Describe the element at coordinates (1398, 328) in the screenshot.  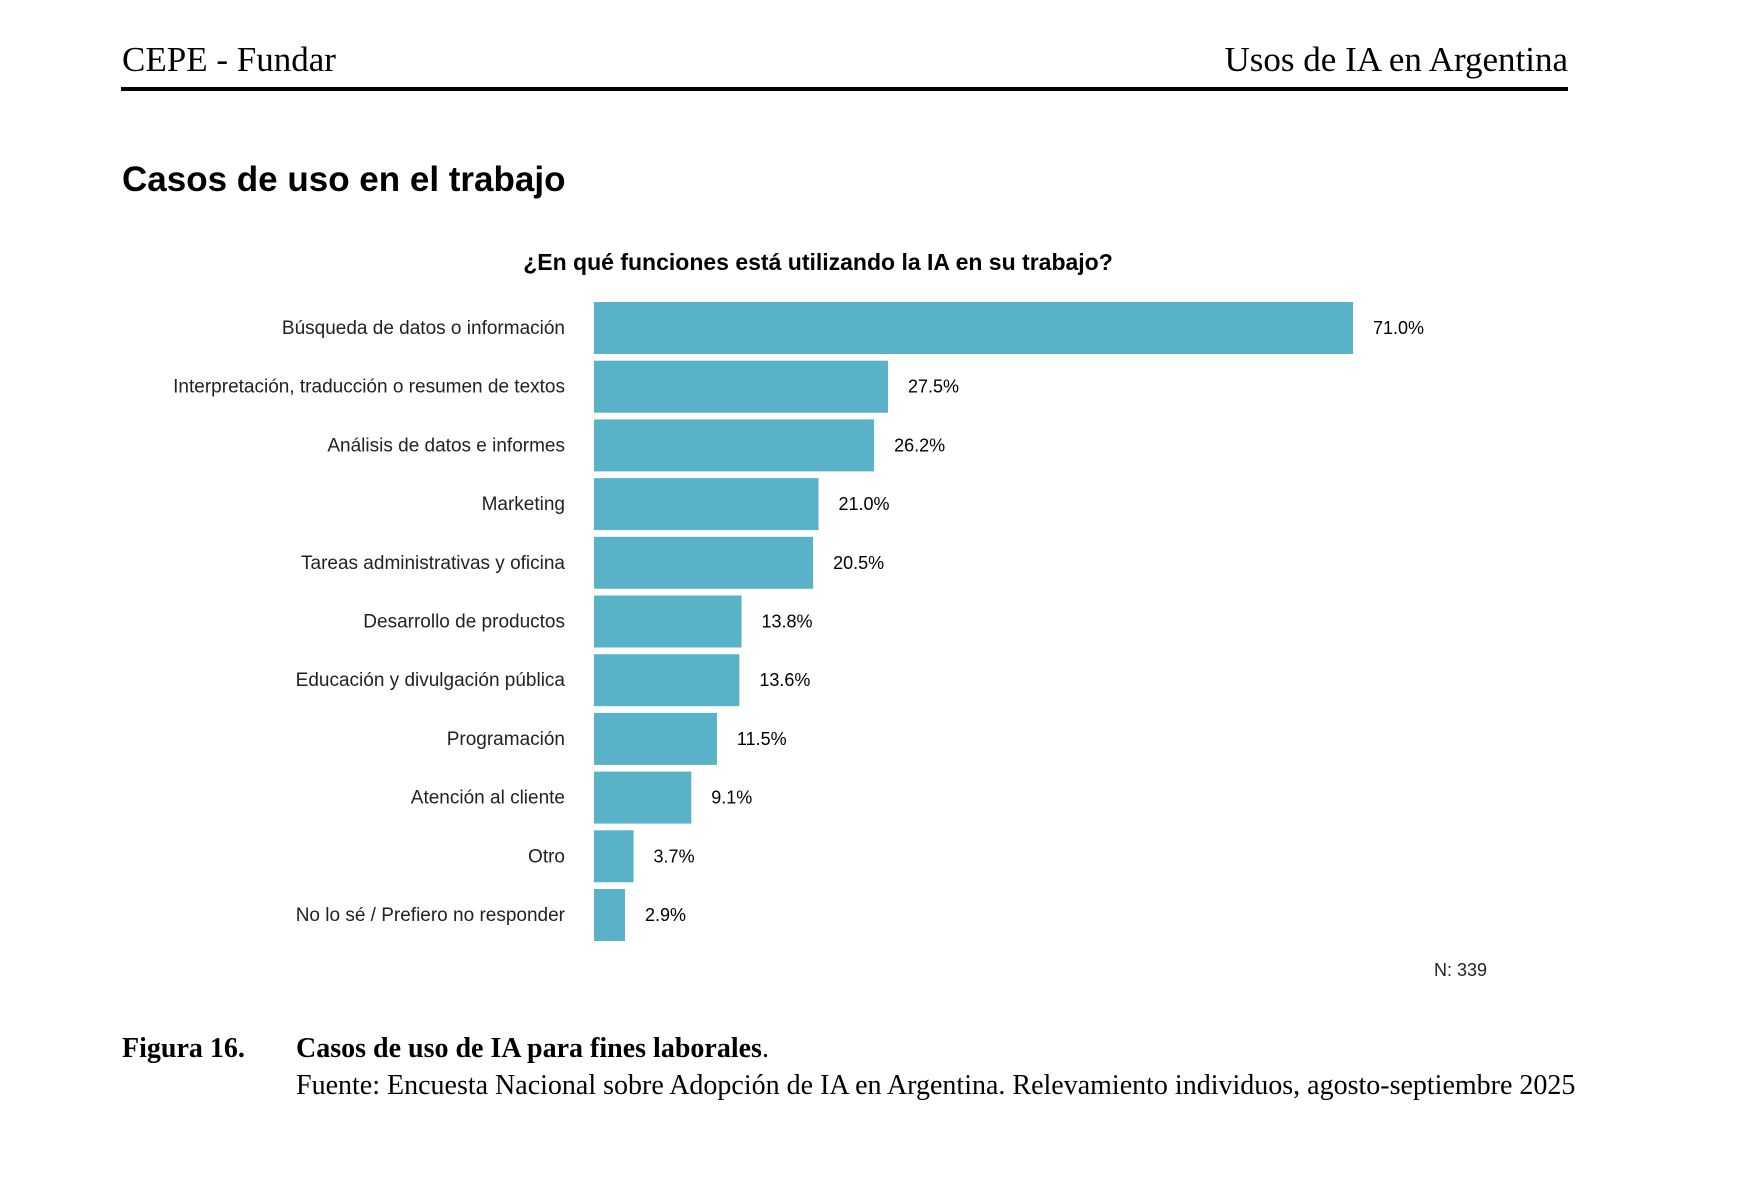
I see `data-label: 71.0%` at that location.